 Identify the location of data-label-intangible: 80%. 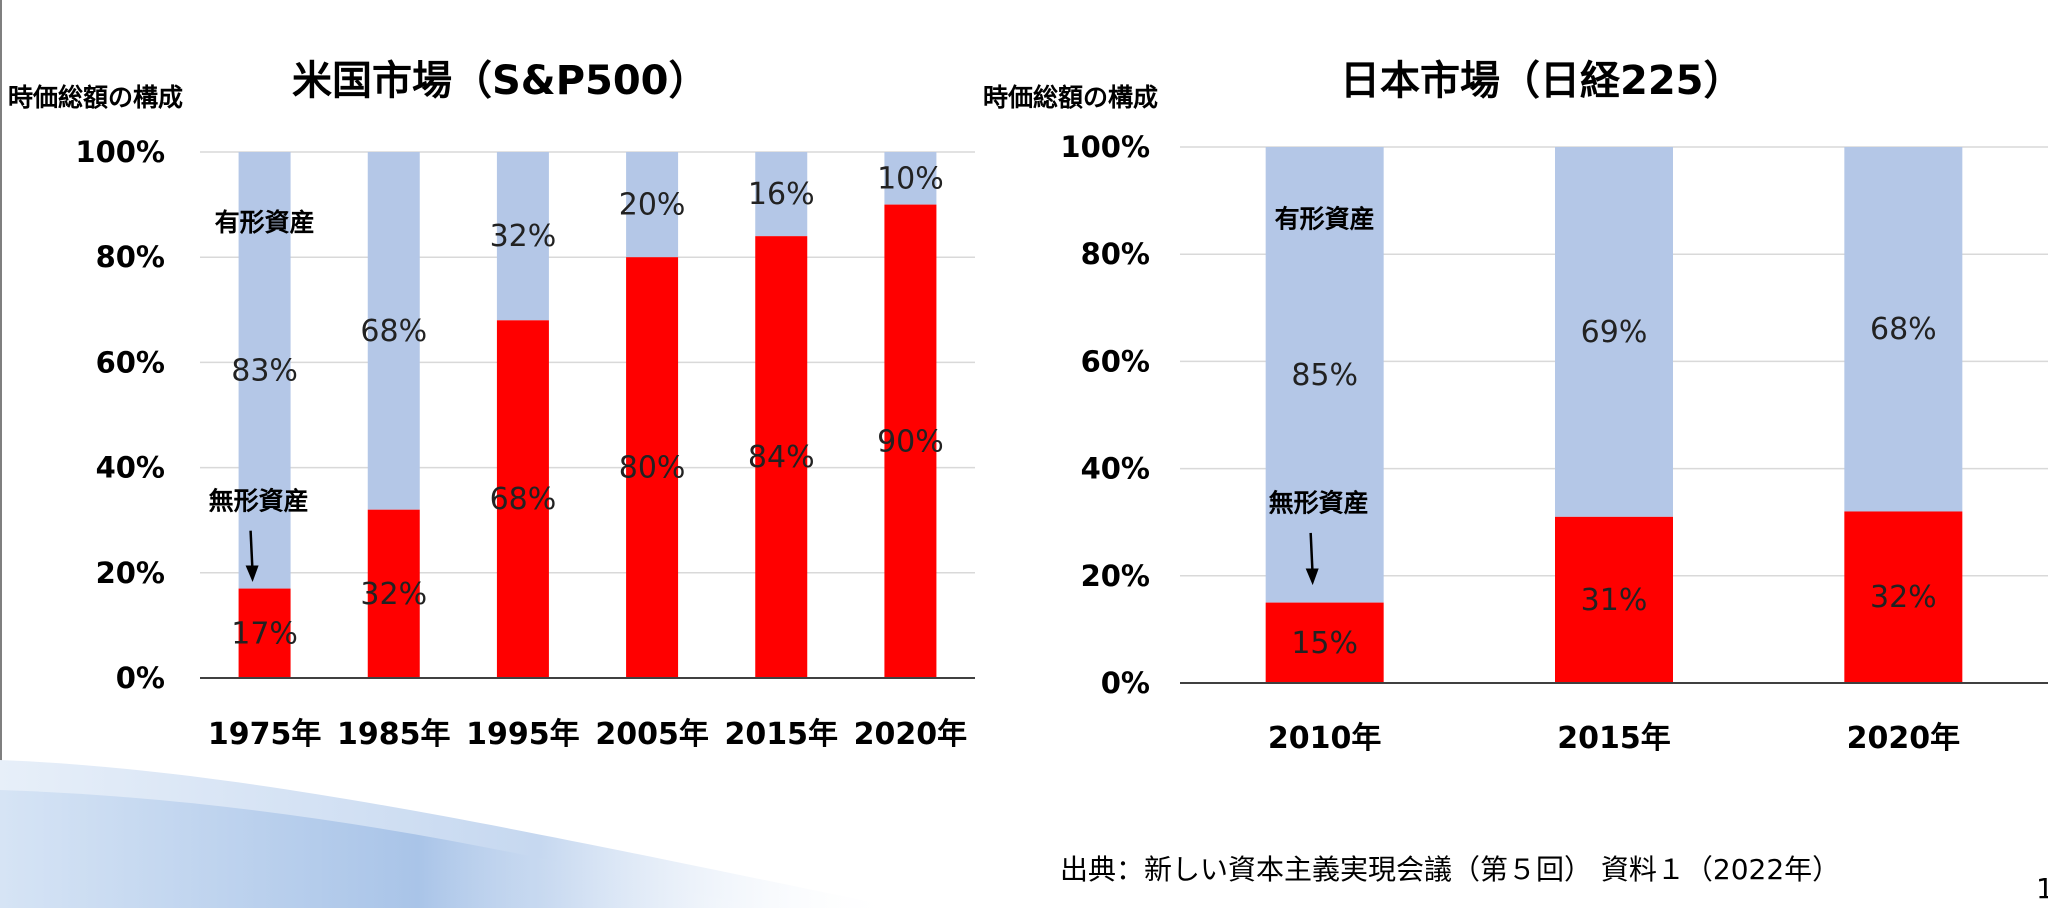
(652, 468).